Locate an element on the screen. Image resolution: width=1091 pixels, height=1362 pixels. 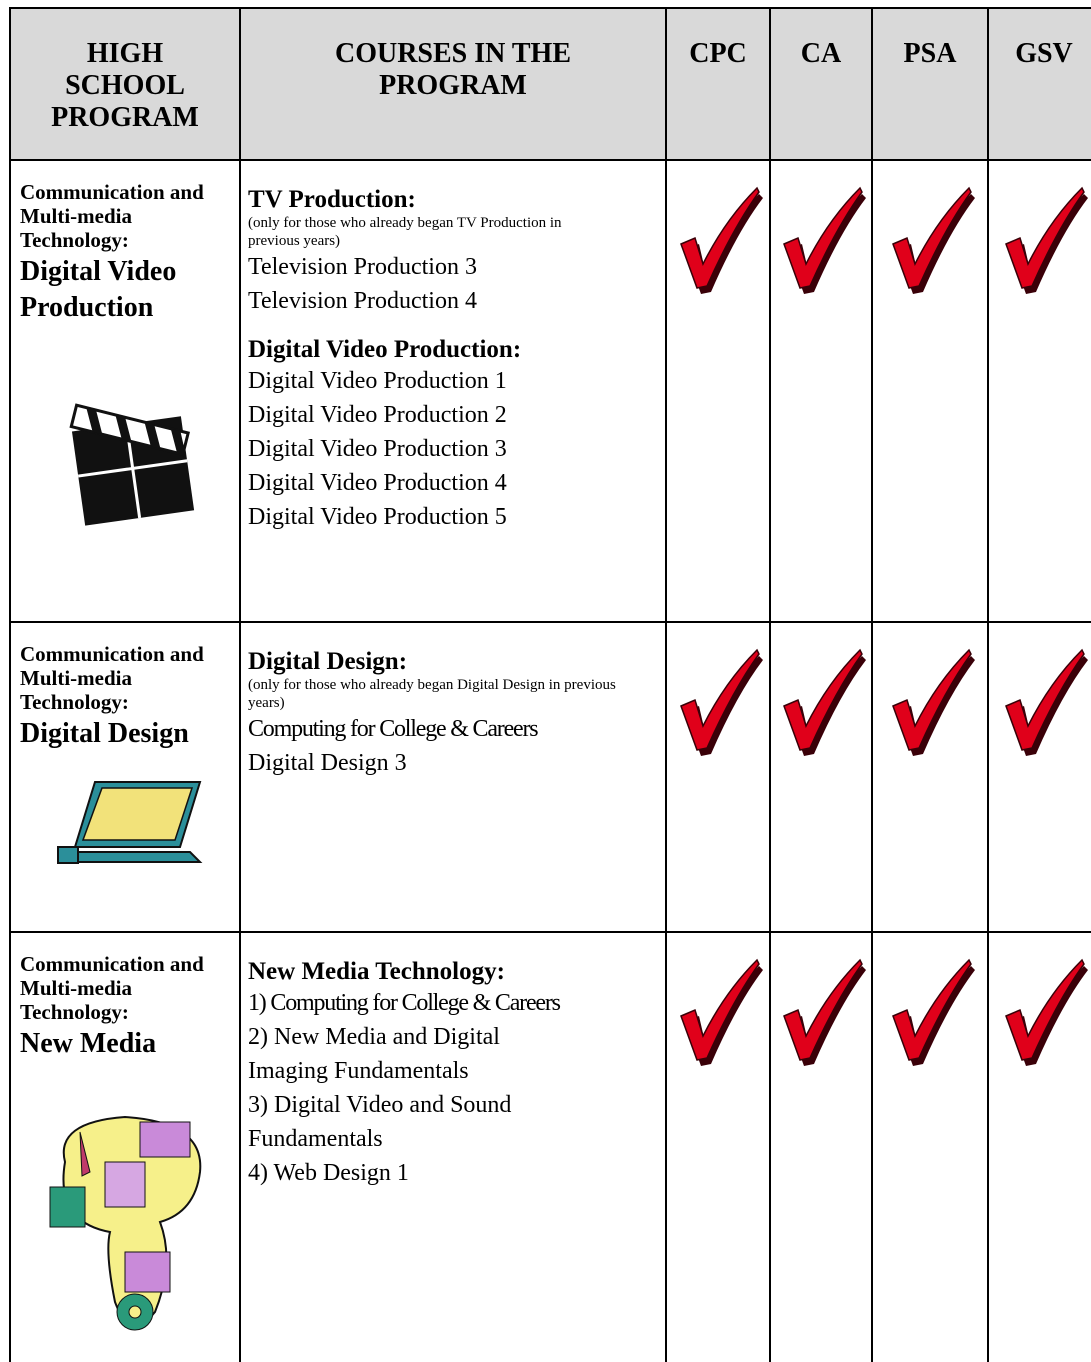
header-cell: COURSES IN THE PROGRAM is located at coordinates (452, 69).